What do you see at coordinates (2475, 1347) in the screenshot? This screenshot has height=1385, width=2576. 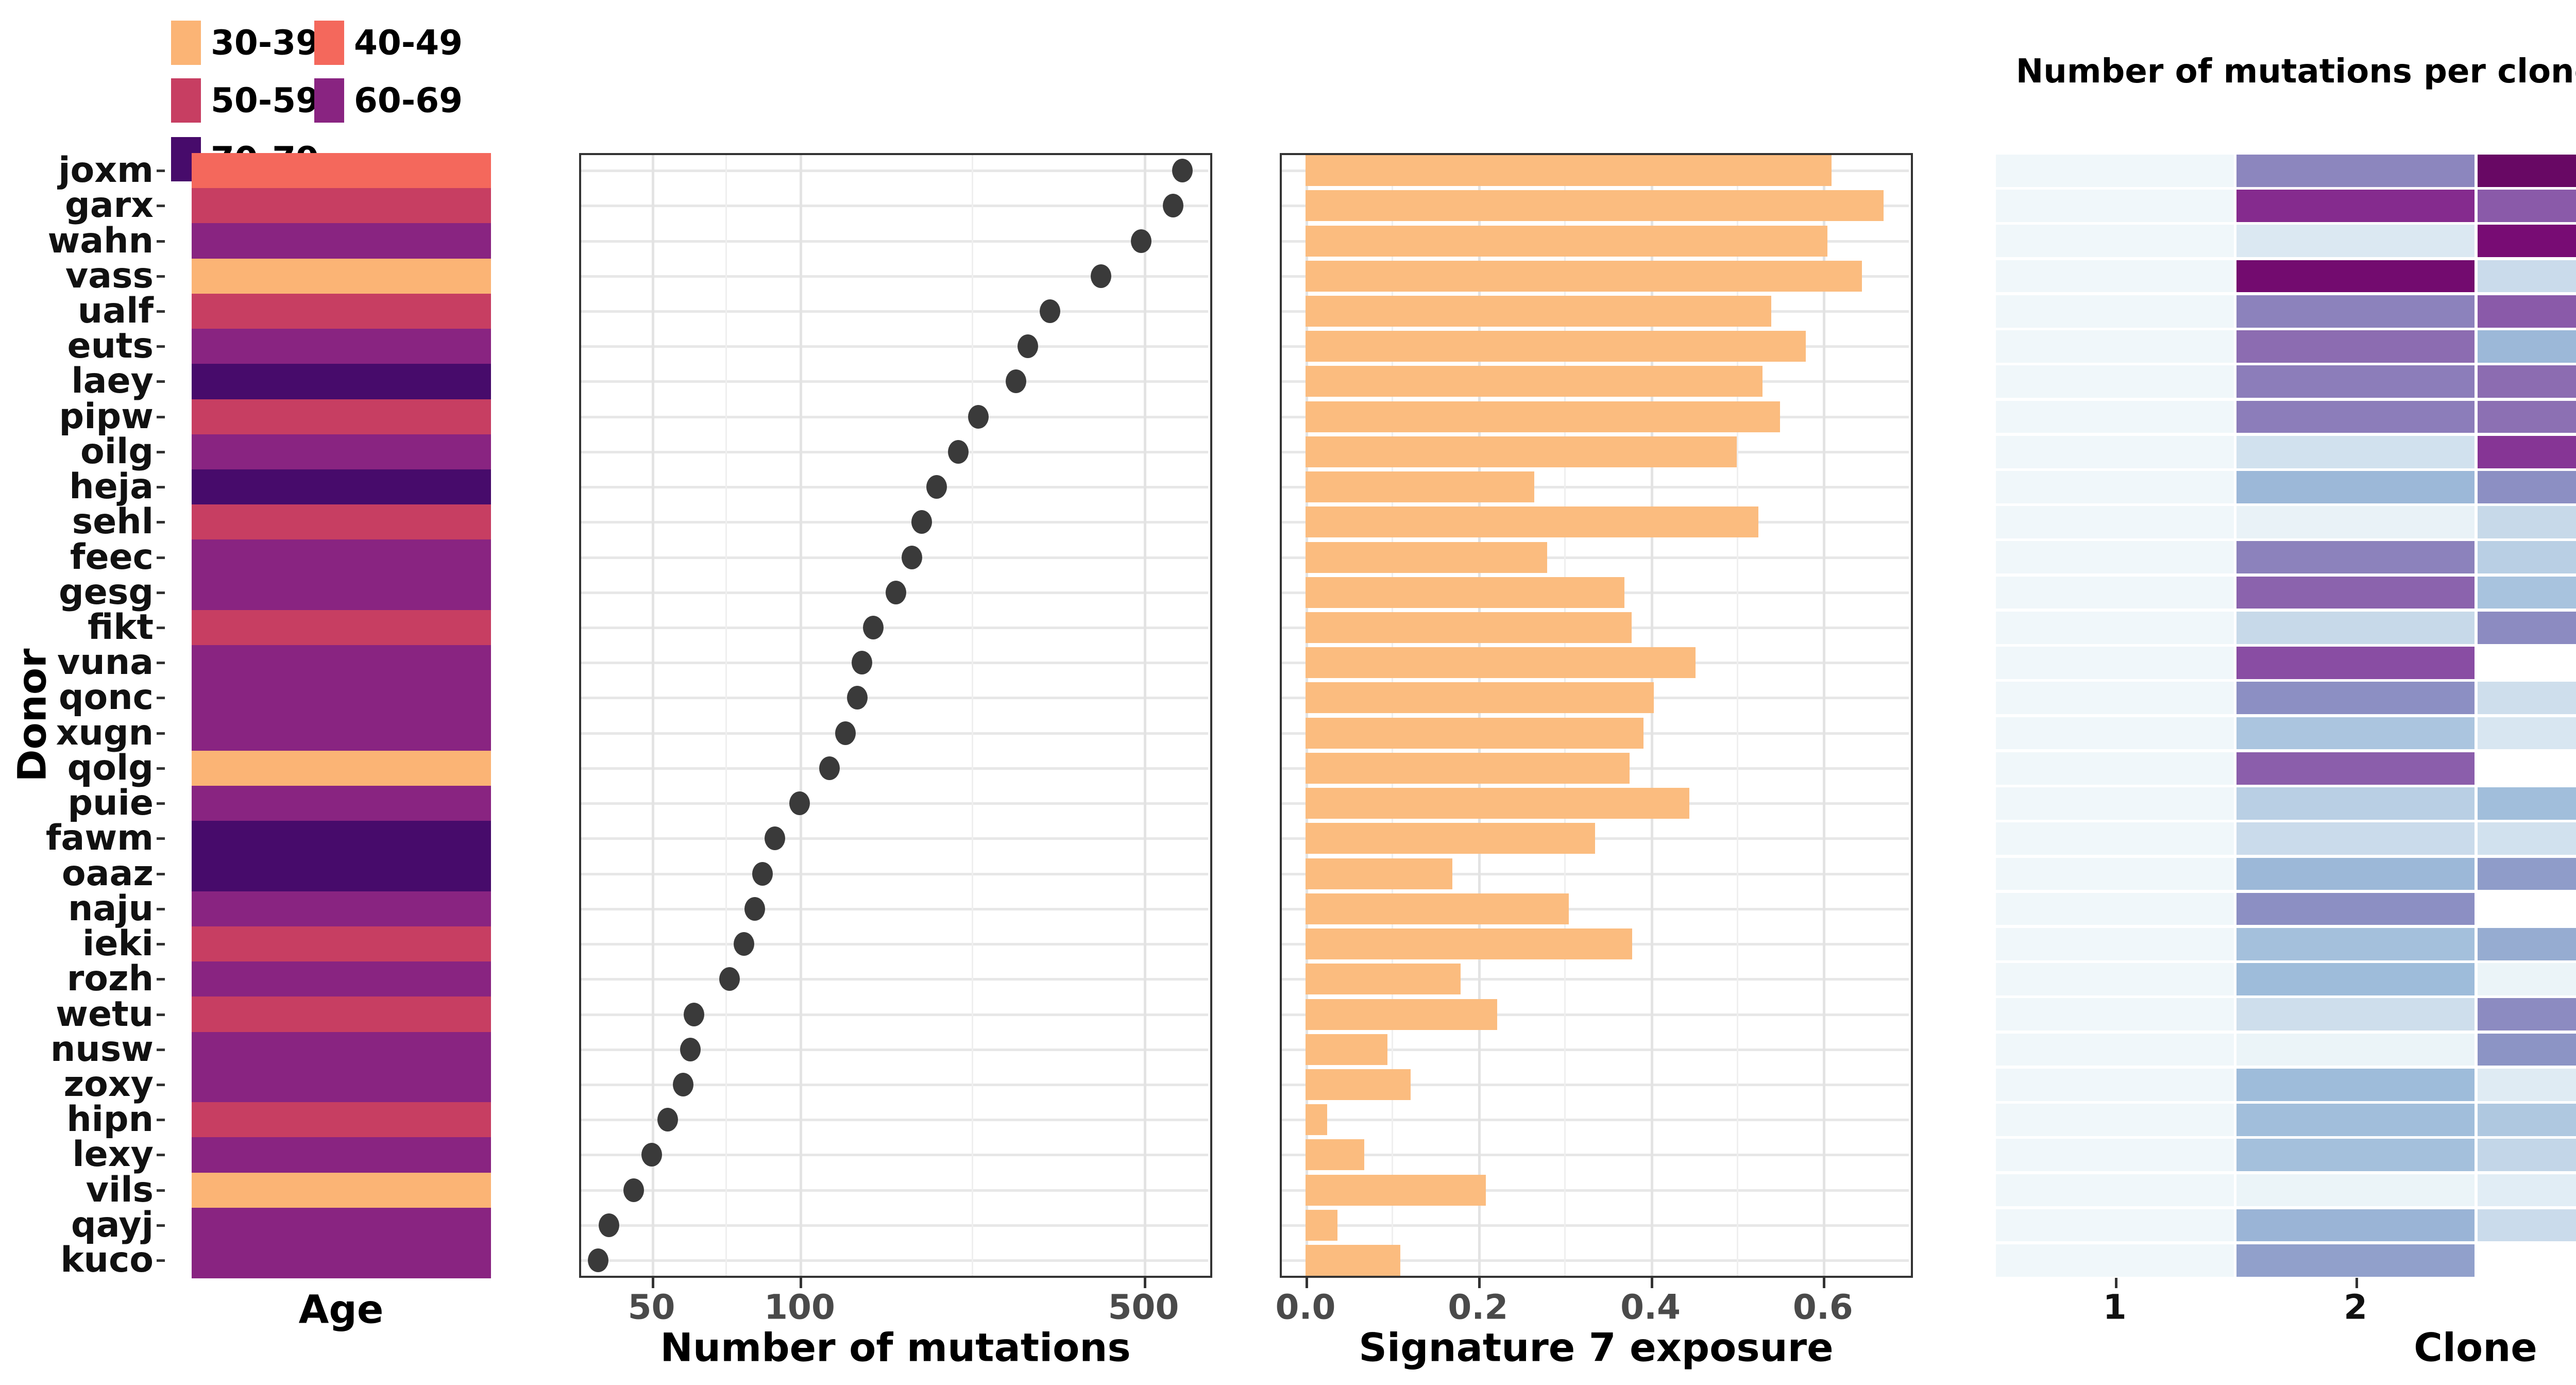 I see `clone-axis-title: Clone` at bounding box center [2475, 1347].